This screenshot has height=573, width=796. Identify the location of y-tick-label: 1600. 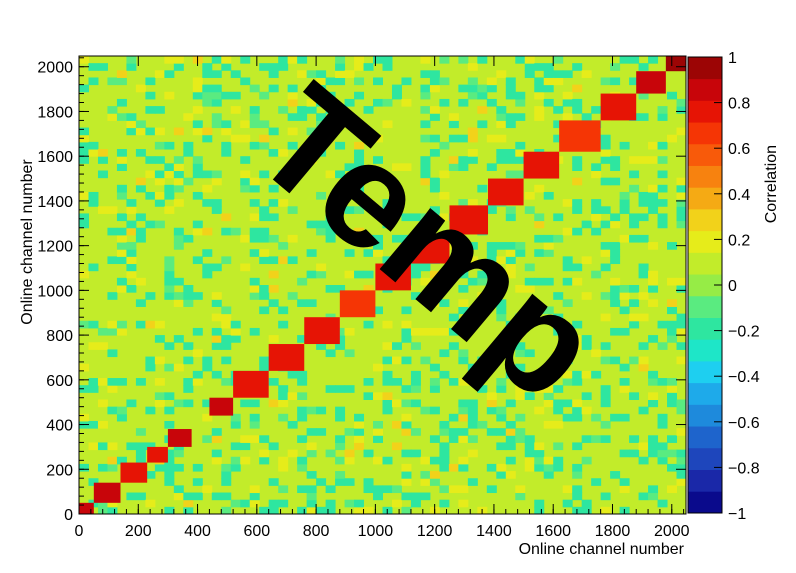
(55, 157).